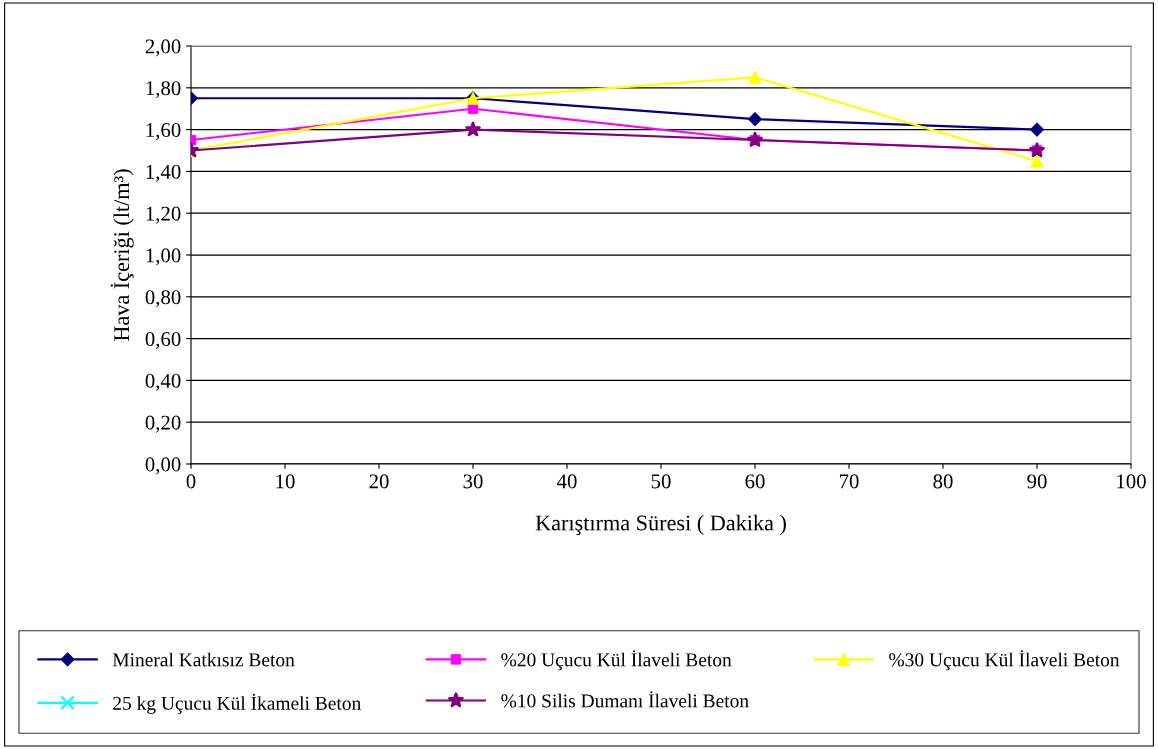 The image size is (1158, 749). Describe the element at coordinates (163, 257) in the screenshot. I see `y-tick-label: 1,00` at that location.